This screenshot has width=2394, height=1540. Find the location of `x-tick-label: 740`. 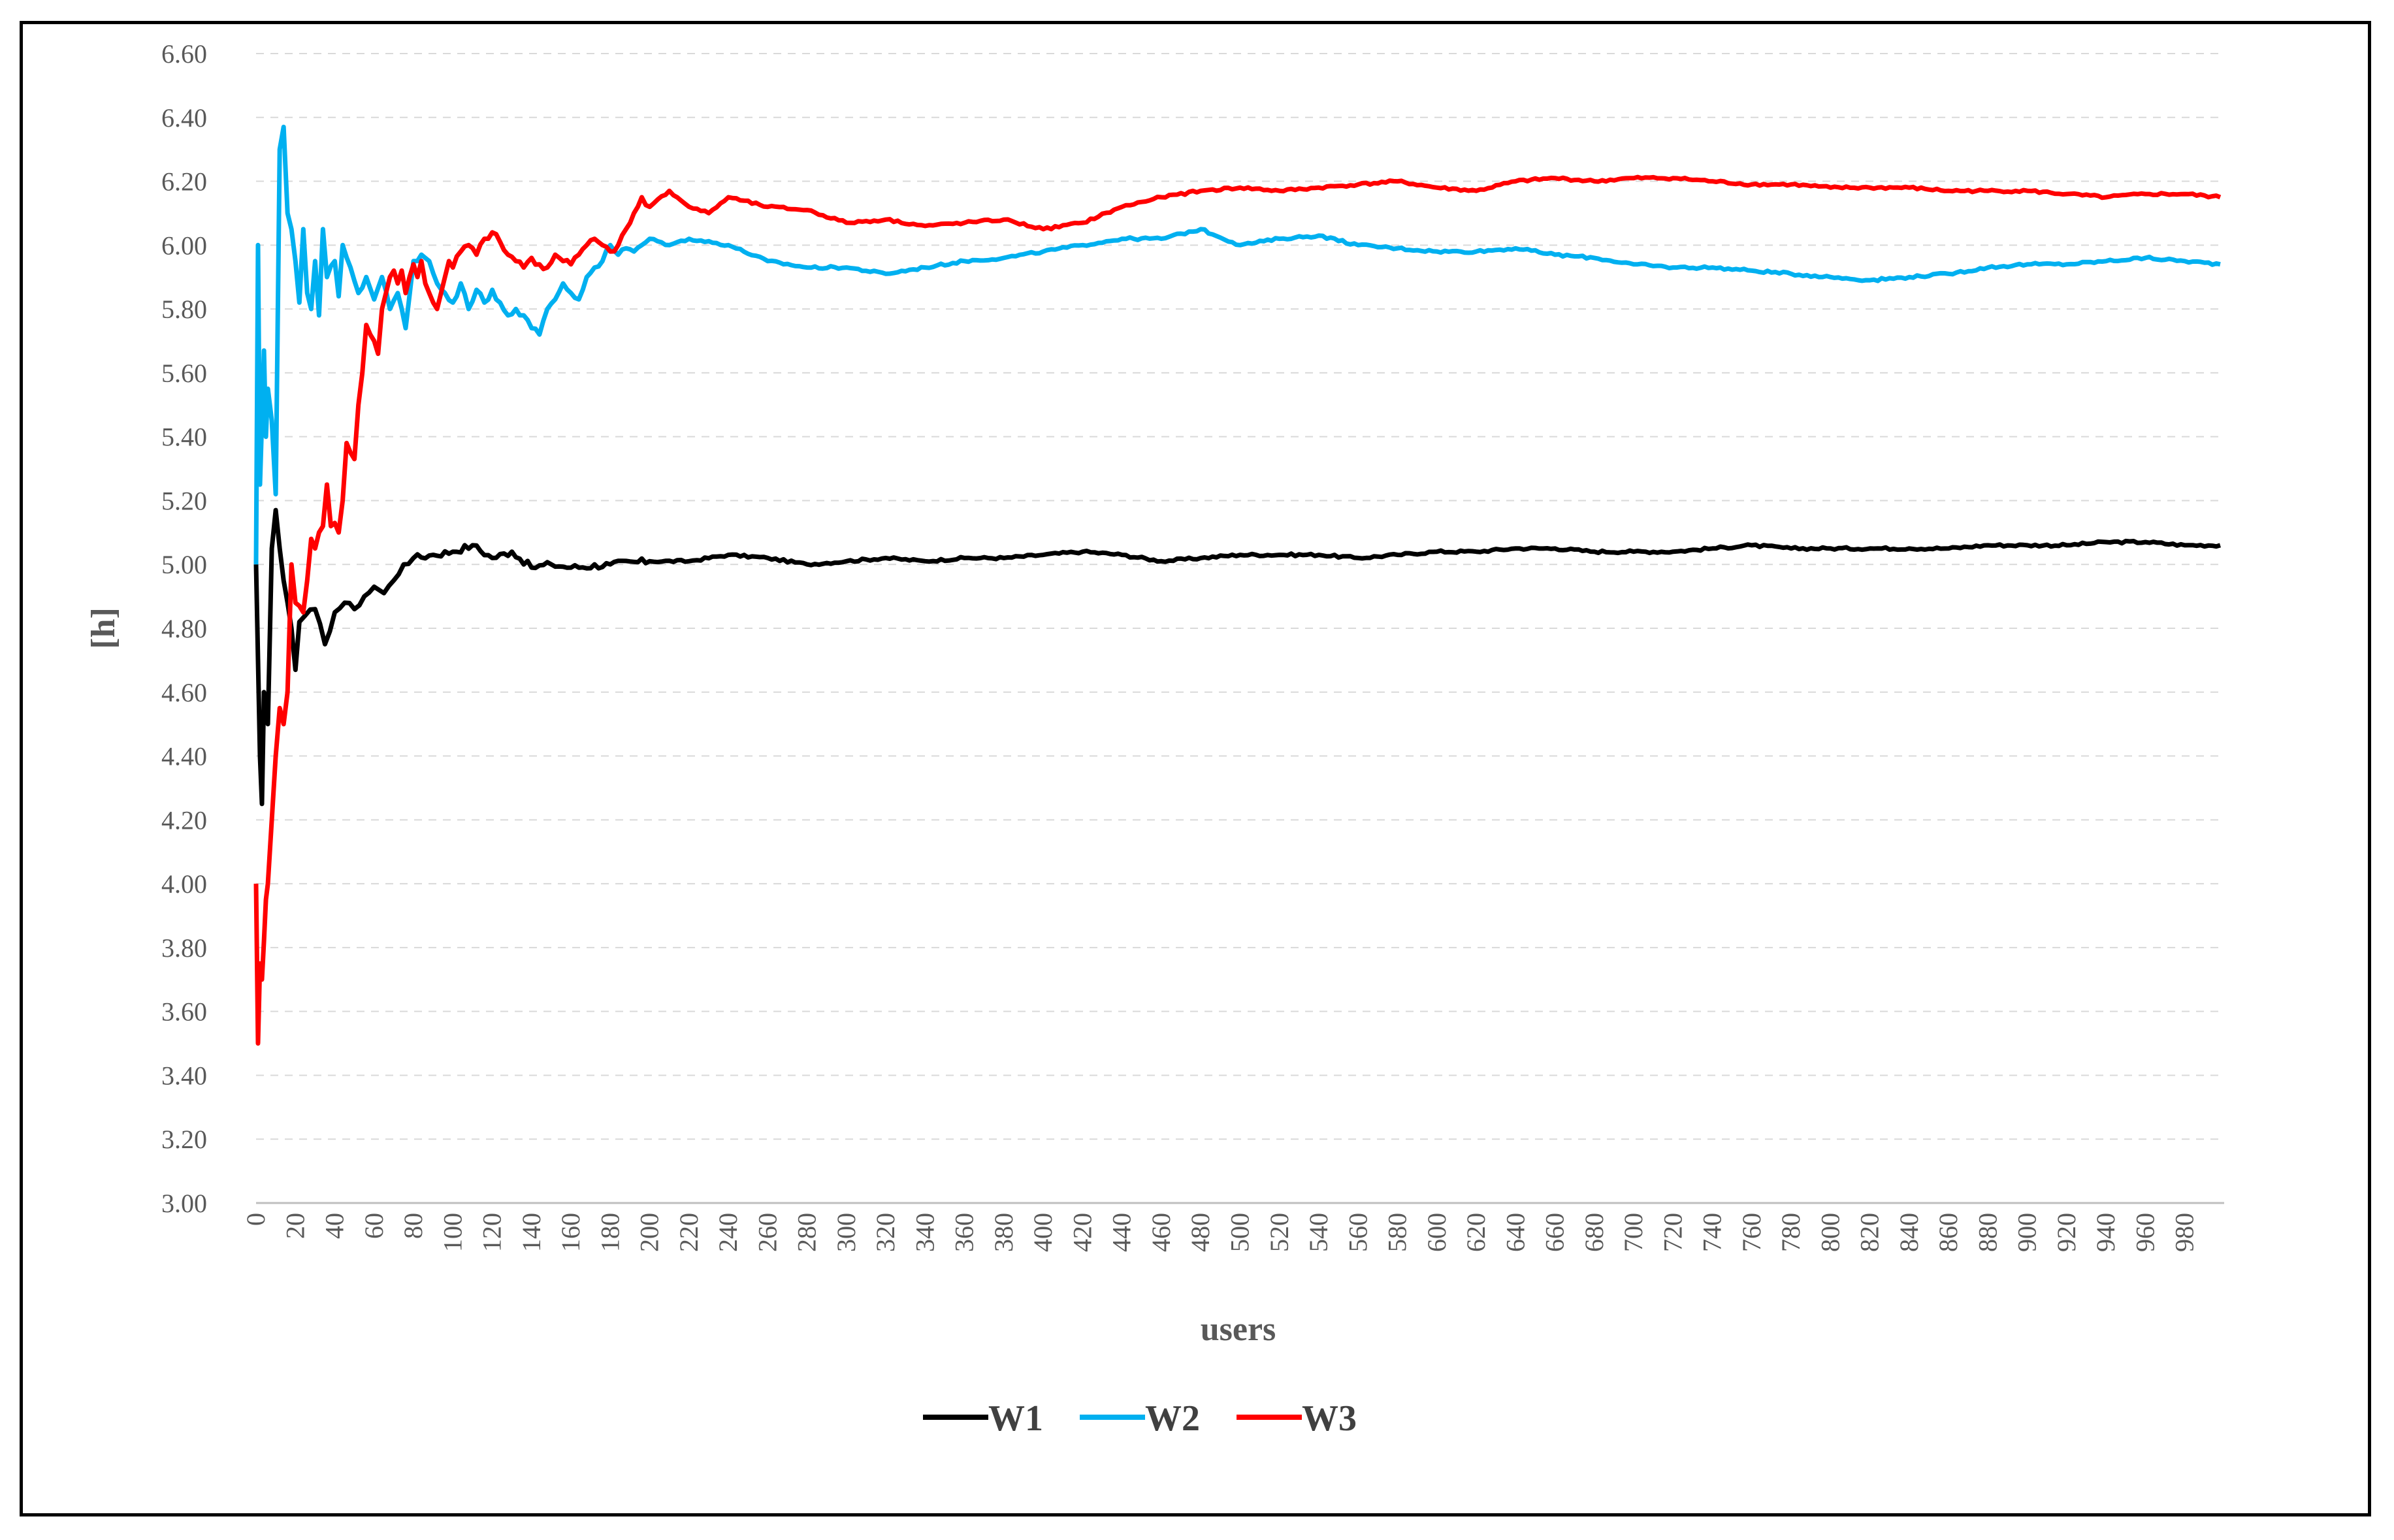

x-tick-label: 740 is located at coordinates (1712, 1232).